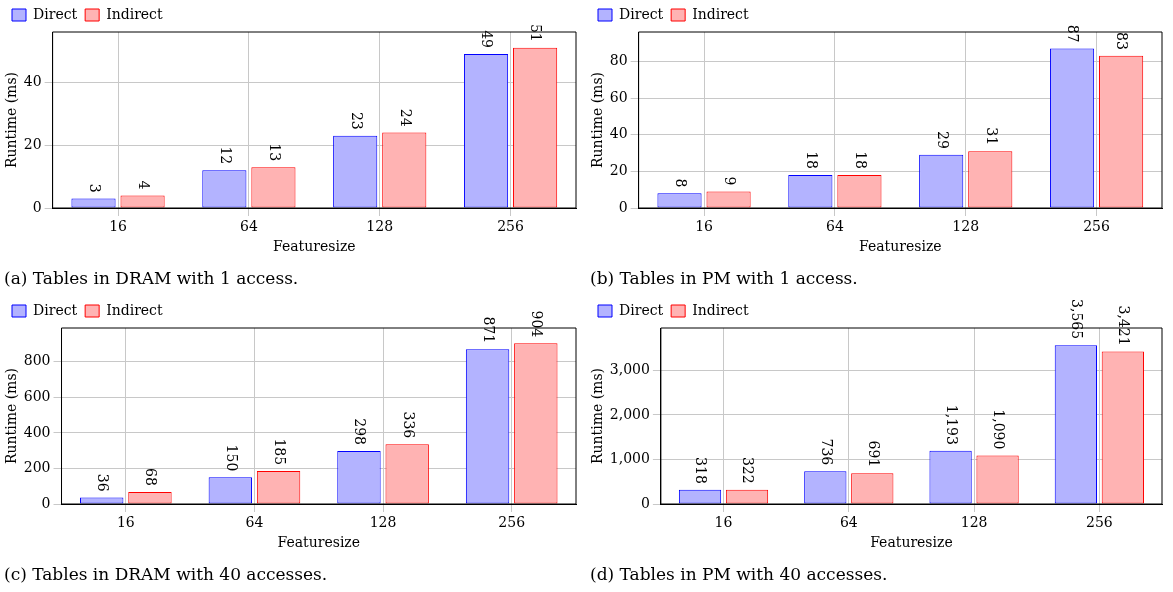  What do you see at coordinates (826, 452) in the screenshot?
I see `data-label: 736` at bounding box center [826, 452].